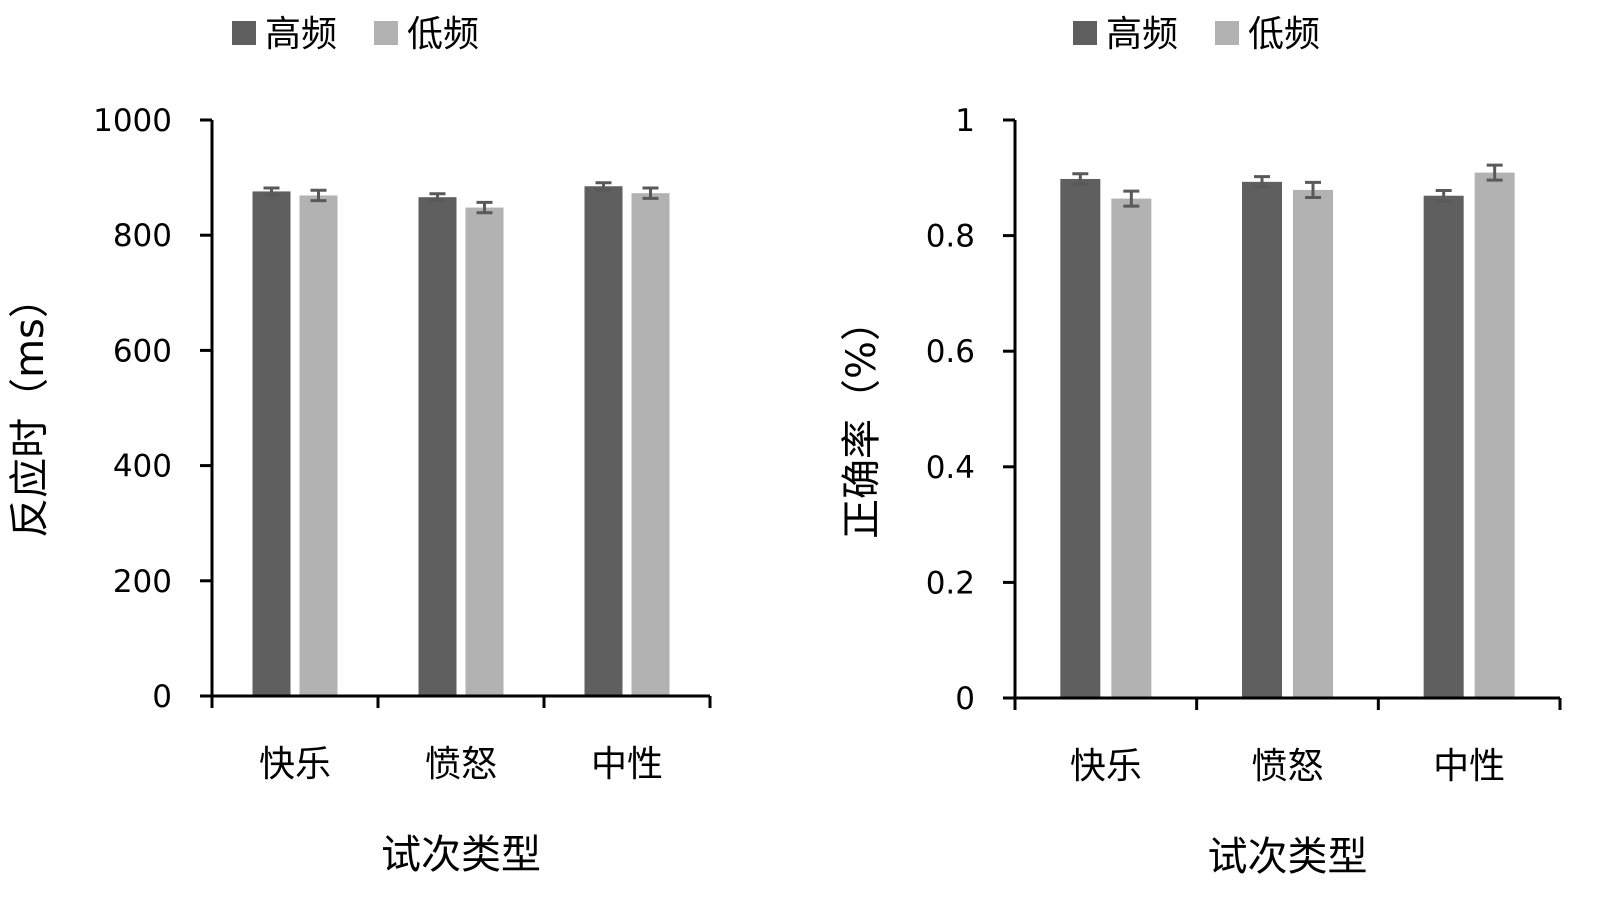 This screenshot has height=897, width=1600. Describe the element at coordinates (30, 408) in the screenshot. I see `y-axis-title: 反应时（ms）` at that location.